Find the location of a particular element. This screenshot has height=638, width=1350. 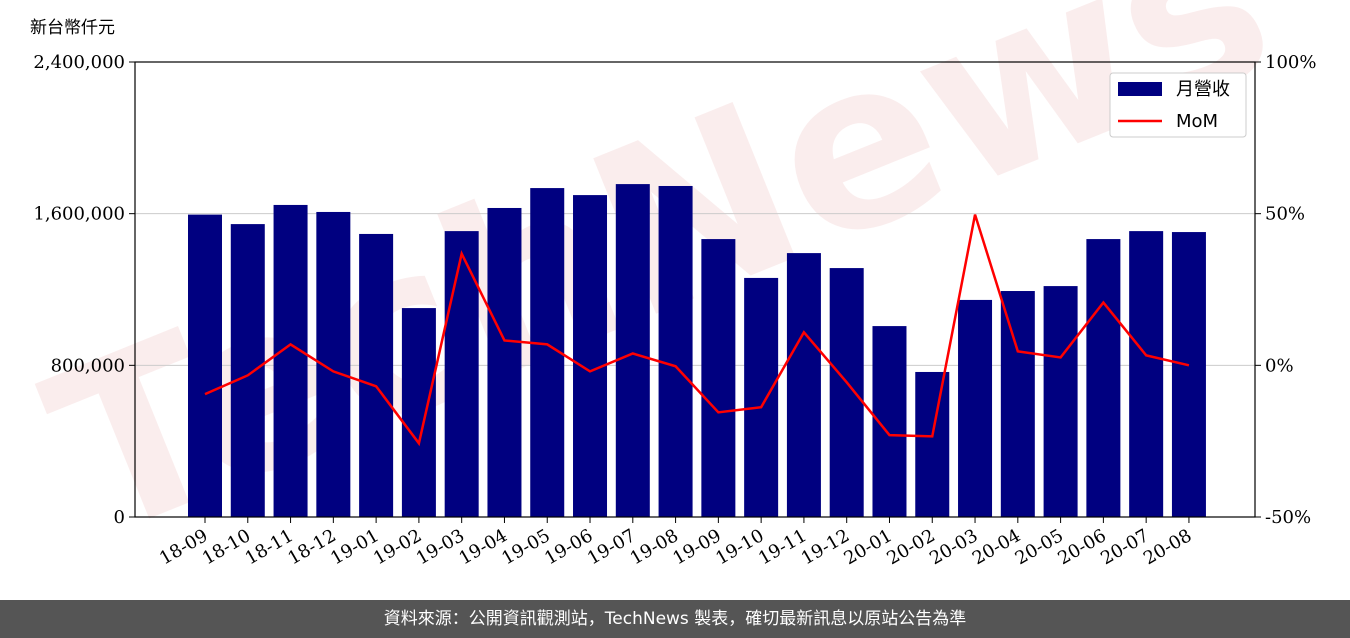

x-tick-label: 20-06 is located at coordinates (1081, 547).